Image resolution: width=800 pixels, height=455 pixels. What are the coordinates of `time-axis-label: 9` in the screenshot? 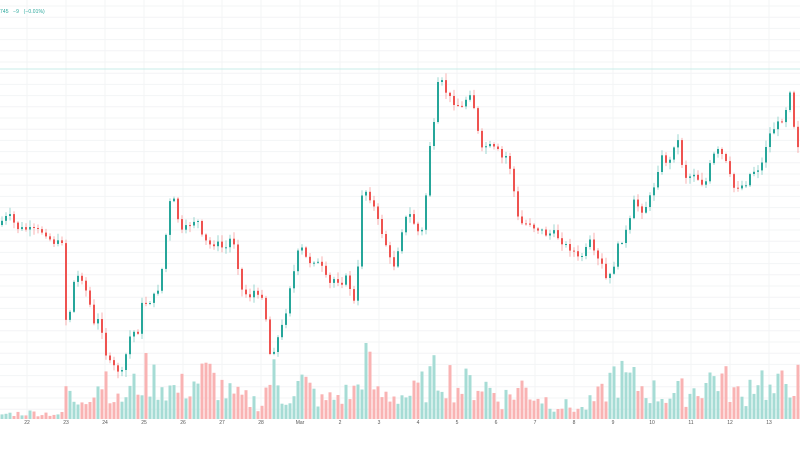 It's located at (613, 423).